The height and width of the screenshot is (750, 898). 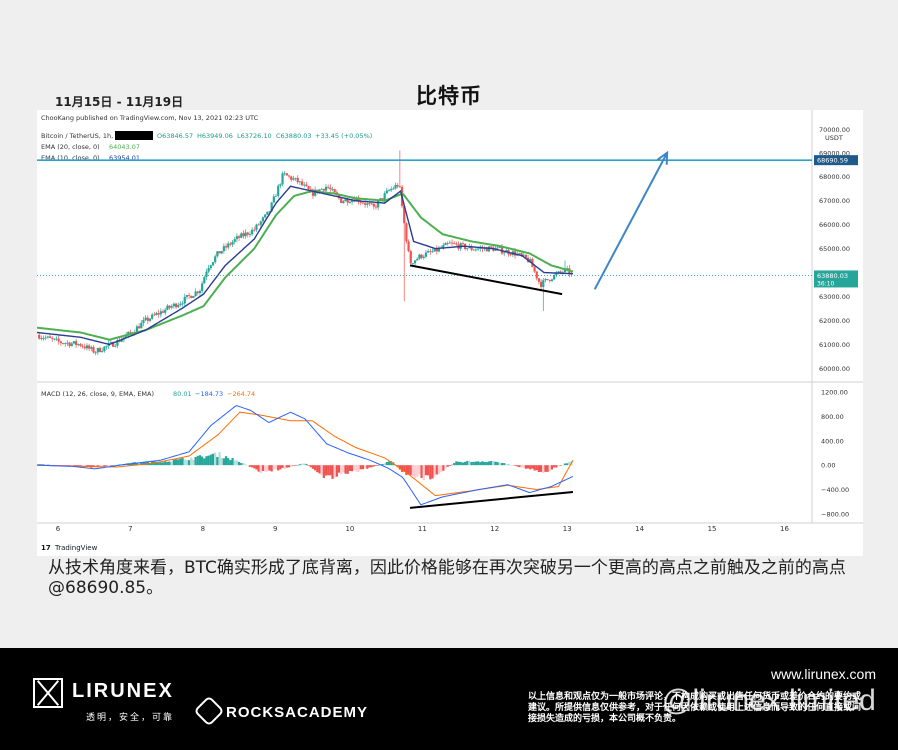 I want to click on price-tick-label: 69000.00, so click(x=834, y=153).